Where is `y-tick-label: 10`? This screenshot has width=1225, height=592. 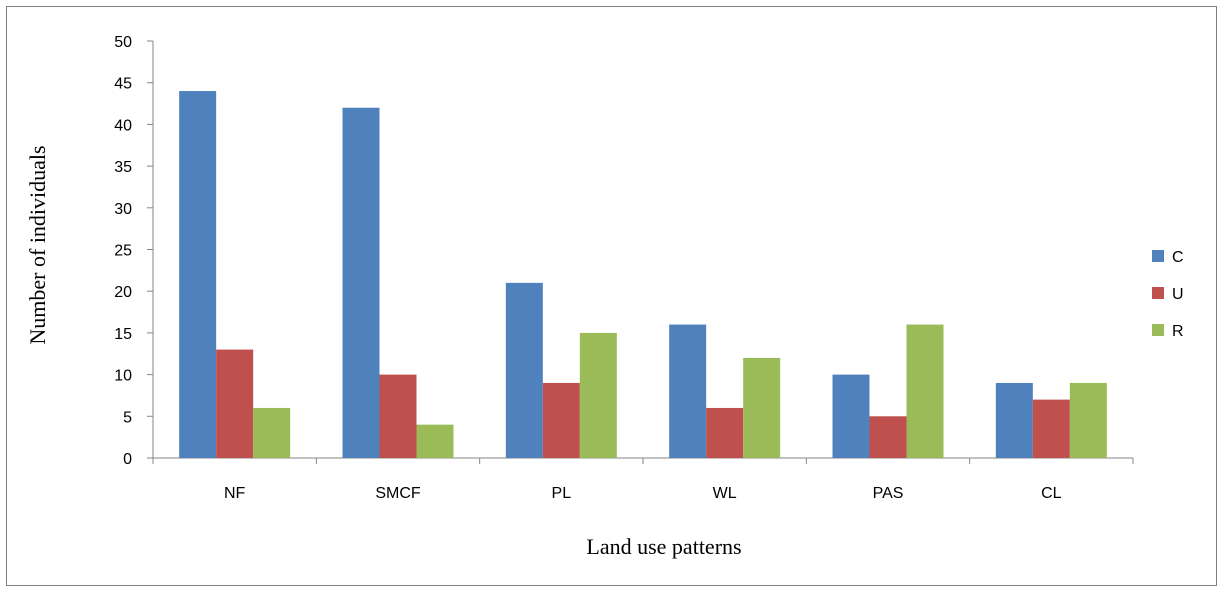 y-tick-label: 10 is located at coordinates (123, 376).